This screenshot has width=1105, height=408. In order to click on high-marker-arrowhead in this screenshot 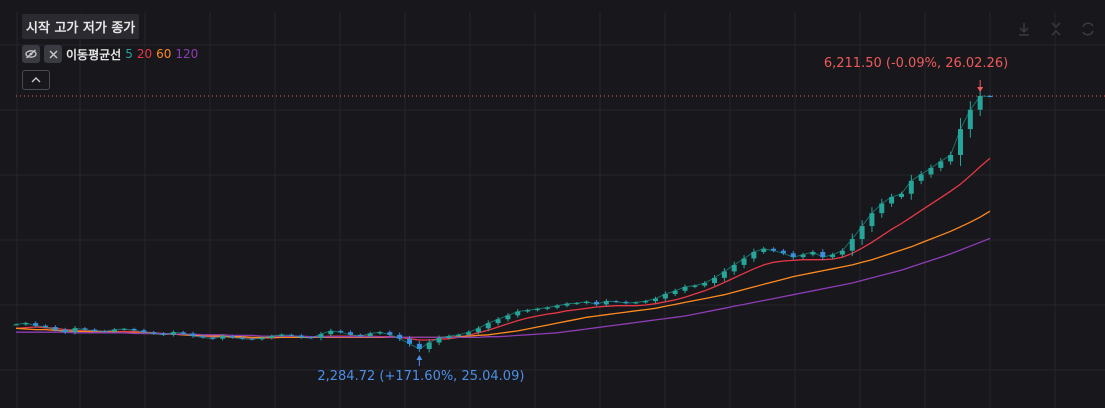, I will do `click(980, 89)`.